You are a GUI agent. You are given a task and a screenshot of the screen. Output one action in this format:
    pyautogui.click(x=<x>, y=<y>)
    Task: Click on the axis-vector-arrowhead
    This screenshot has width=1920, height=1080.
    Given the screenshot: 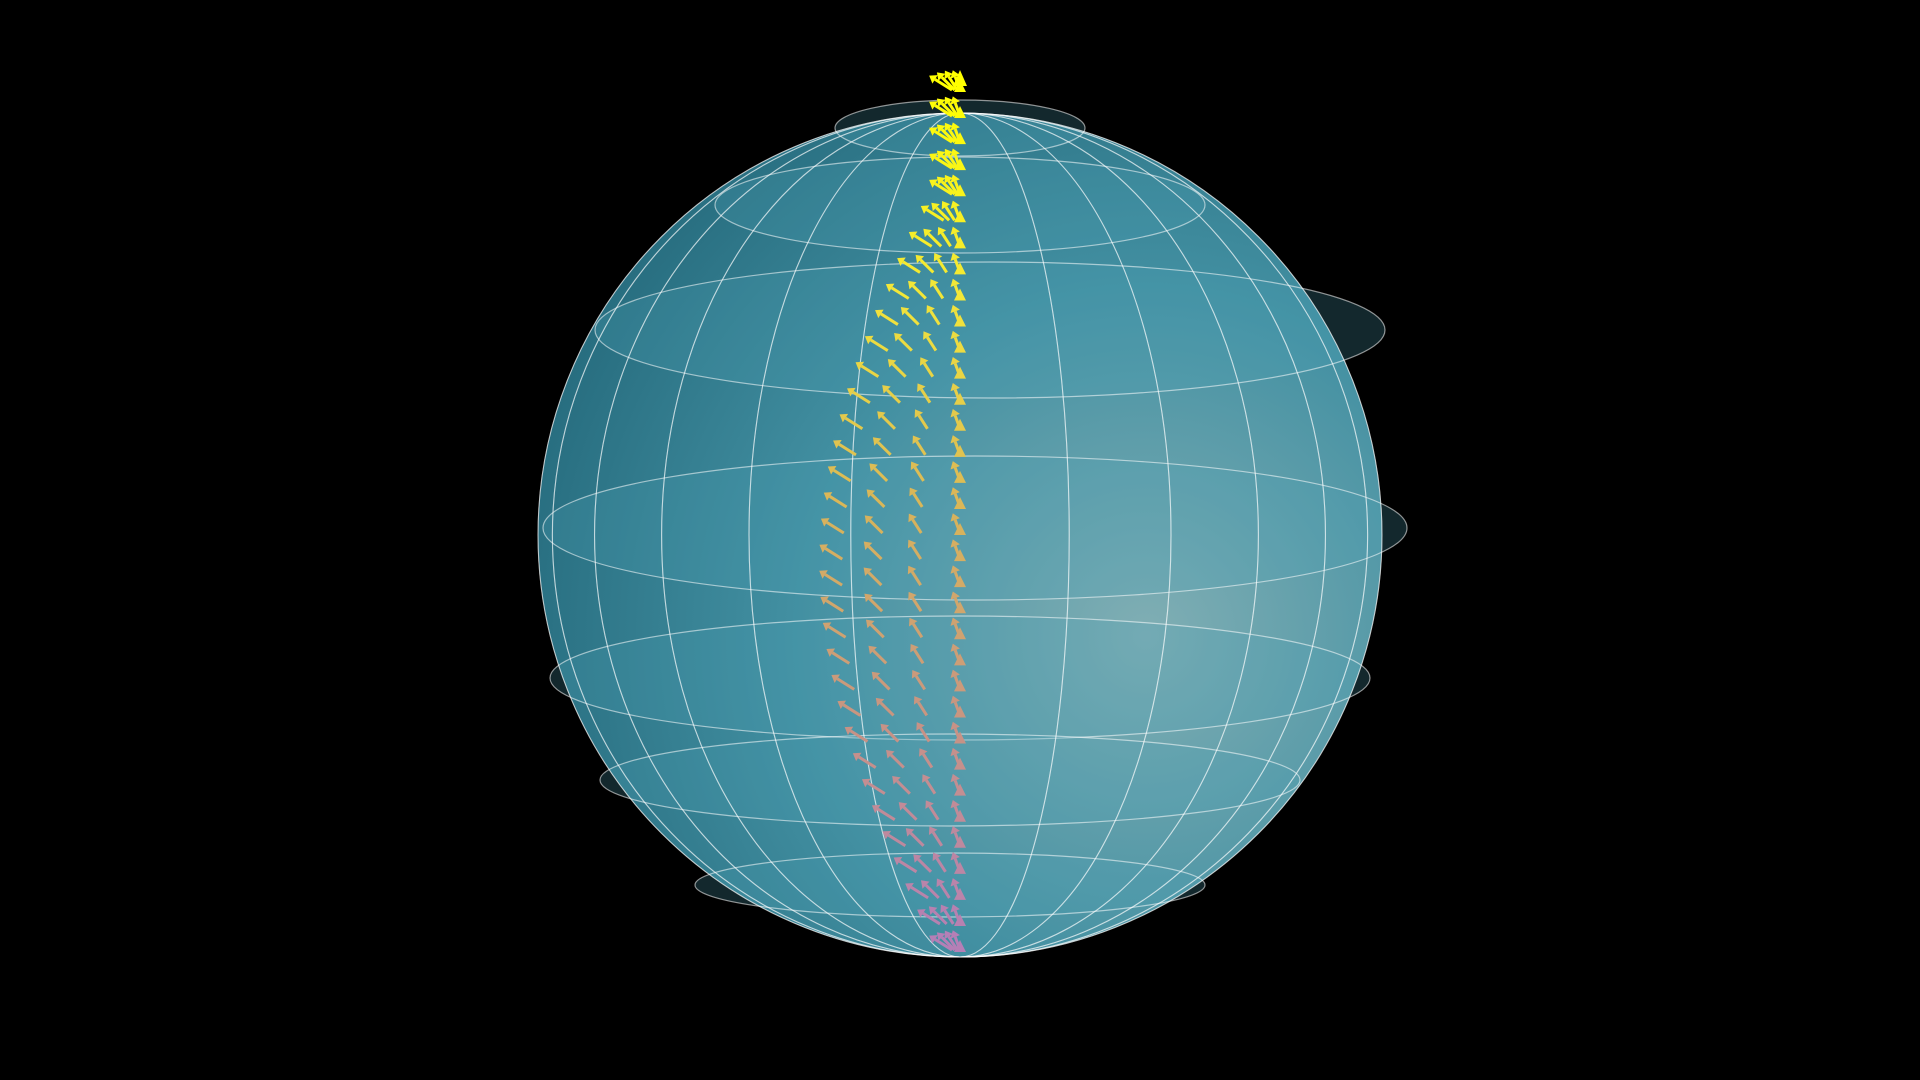 What is the action you would take?
    pyautogui.click(x=960, y=78)
    